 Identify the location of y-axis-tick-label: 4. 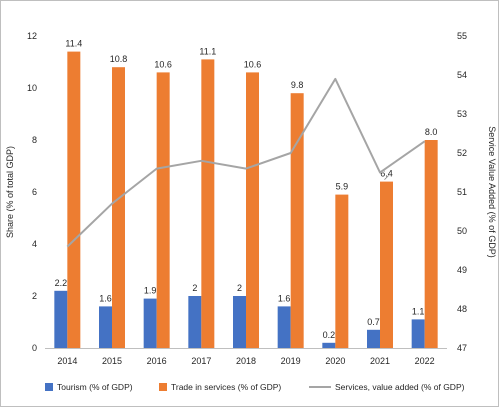
(34, 244).